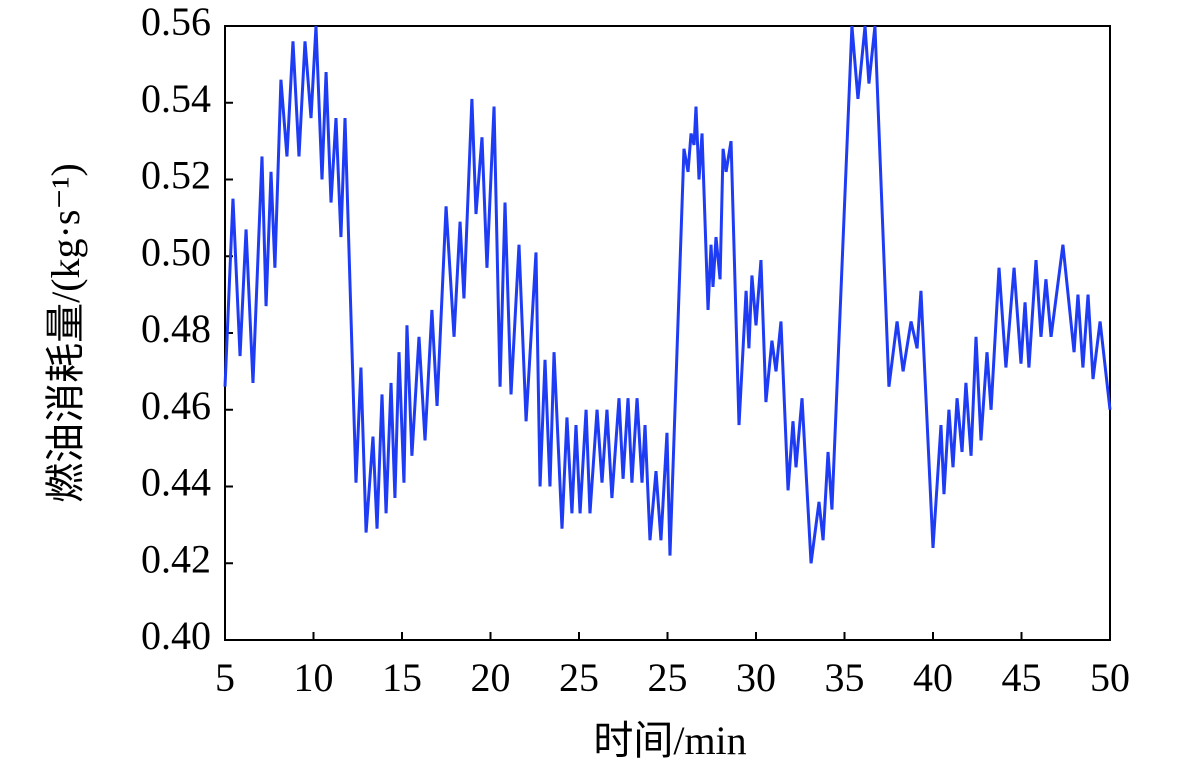 The image size is (1181, 774). What do you see at coordinates (402, 677) in the screenshot?
I see `x-tick-label: 15` at bounding box center [402, 677].